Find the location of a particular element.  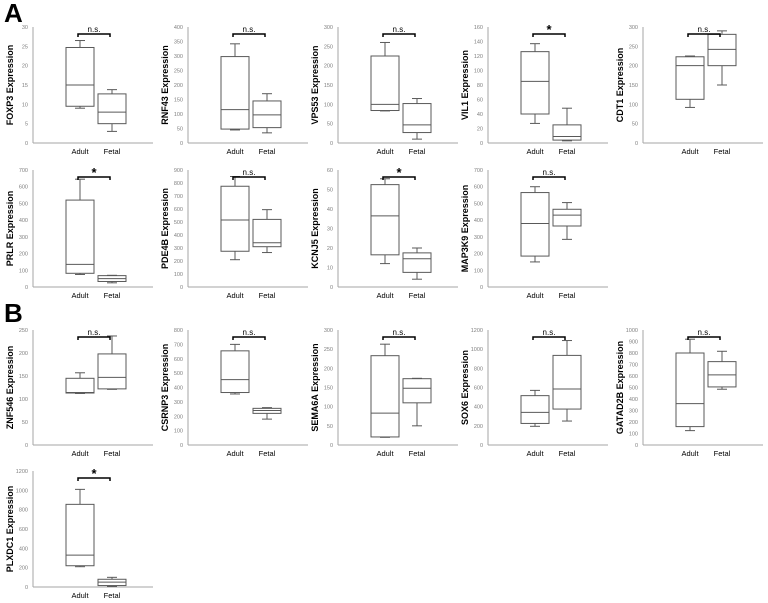

y-axis-label: SOX6 Expression is located at coordinates (465, 387).